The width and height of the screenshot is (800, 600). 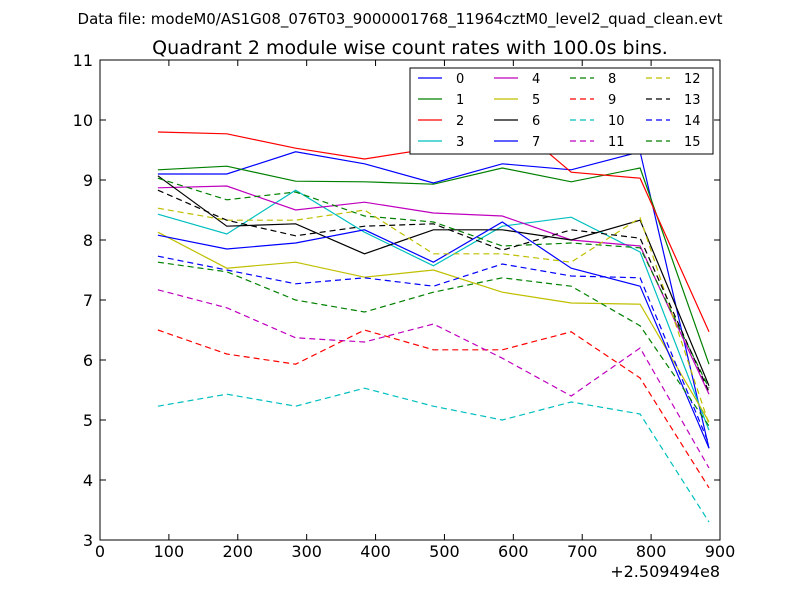 What do you see at coordinates (444, 551) in the screenshot?
I see `x-tick-label: 500` at bounding box center [444, 551].